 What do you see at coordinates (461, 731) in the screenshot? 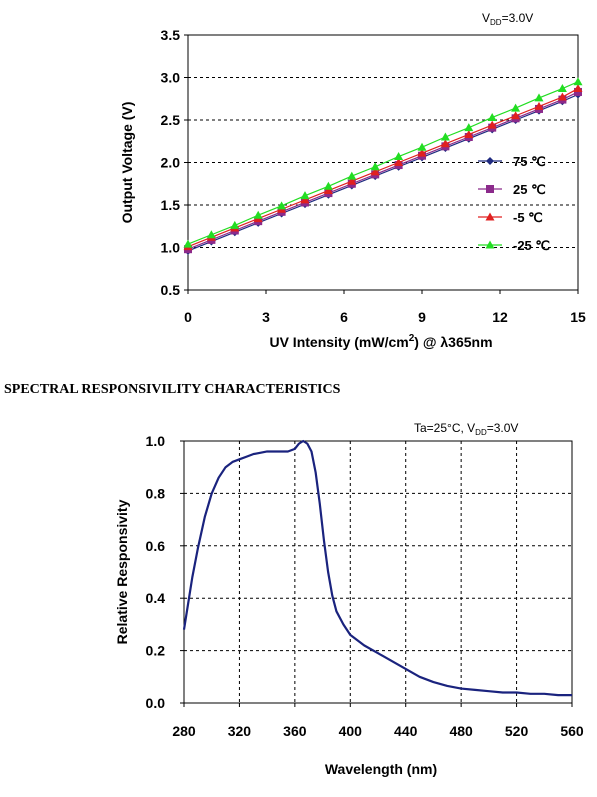
I see `x-tick-label: 480` at bounding box center [461, 731].